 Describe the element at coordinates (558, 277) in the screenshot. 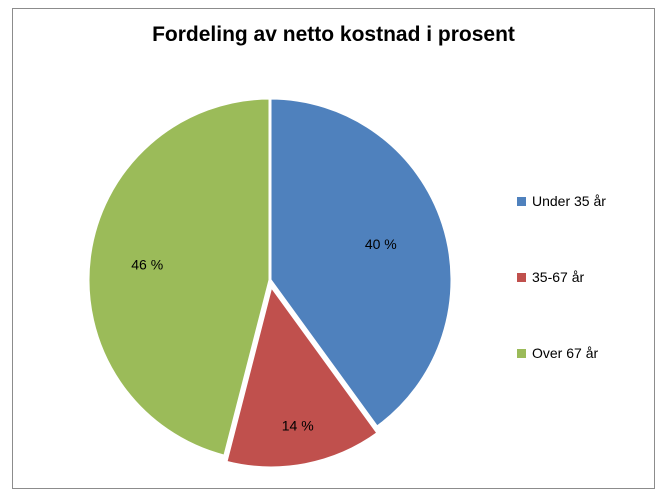

I see `legend-label-35-67: 35-67 år` at that location.